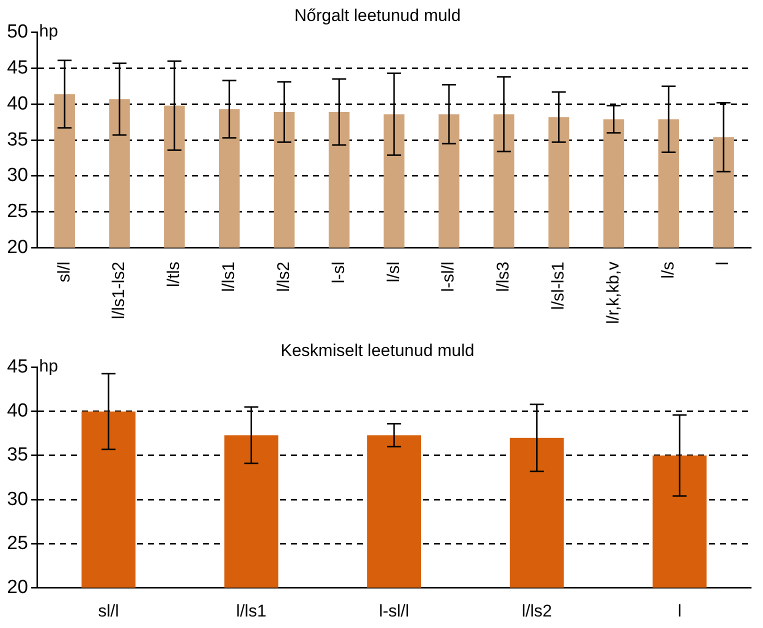 This screenshot has height=628, width=763. What do you see at coordinates (558, 286) in the screenshot?
I see `x-tick-label: l/sl-ls1` at bounding box center [558, 286].